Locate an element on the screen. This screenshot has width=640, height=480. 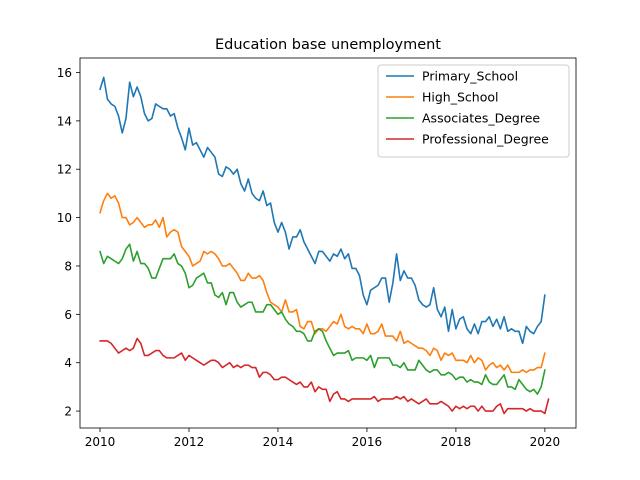
series-line-professional-degree is located at coordinates (324, 376).